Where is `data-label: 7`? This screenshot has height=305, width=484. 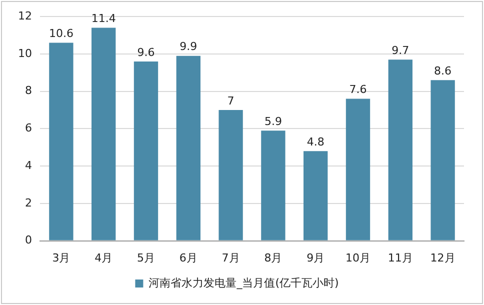
data-label: 7 is located at coordinates (230, 101).